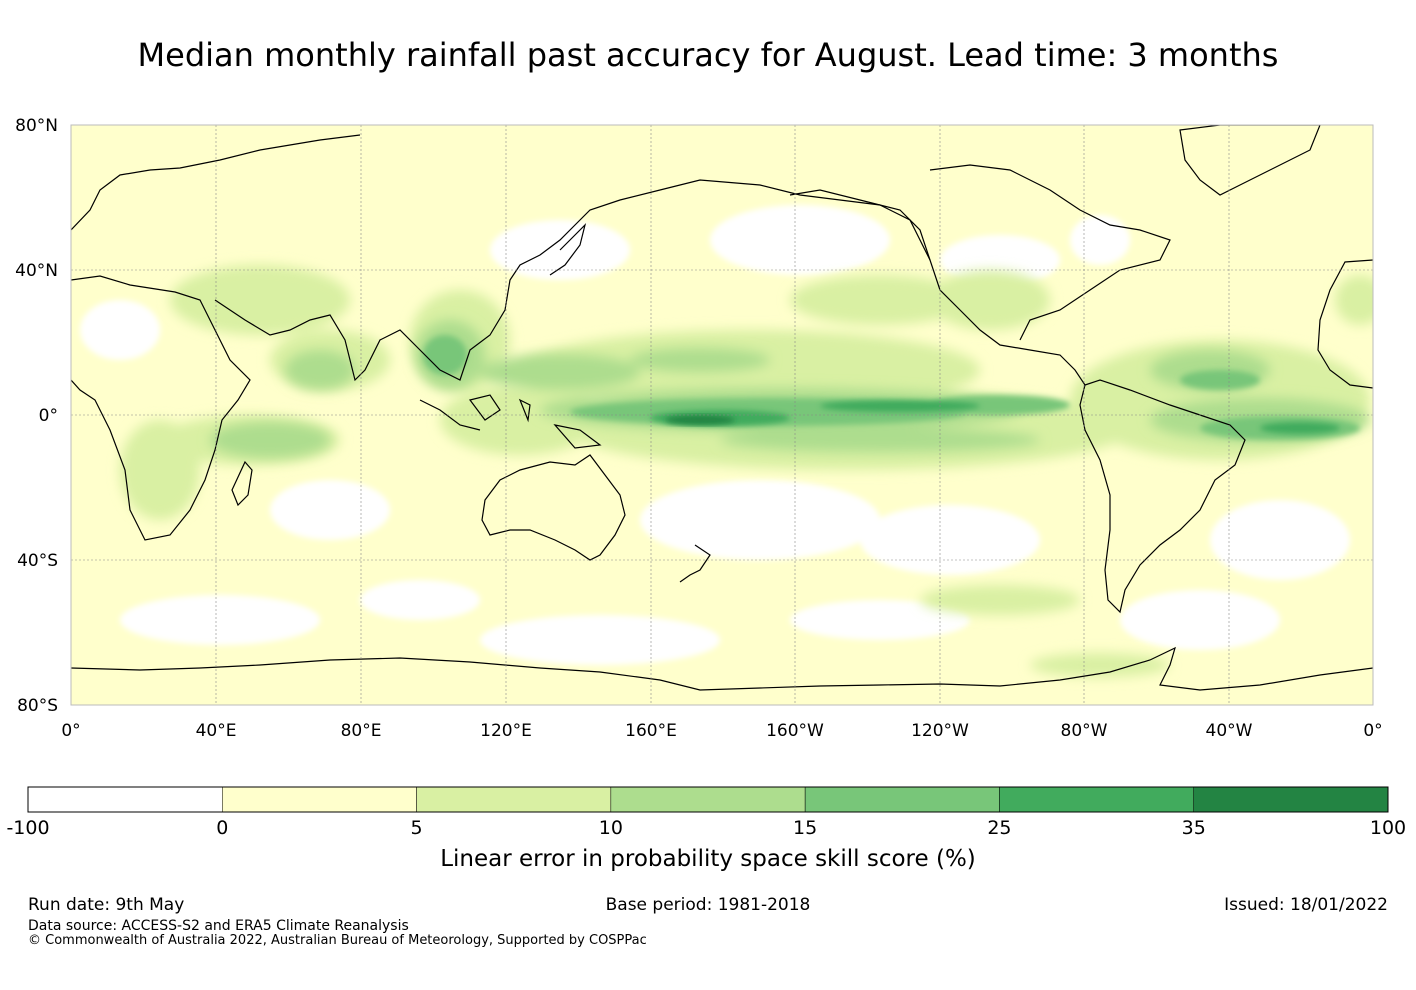 The image size is (1416, 990). What do you see at coordinates (1084, 731) in the screenshot?
I see `lon-label-80w: 80°W` at bounding box center [1084, 731].